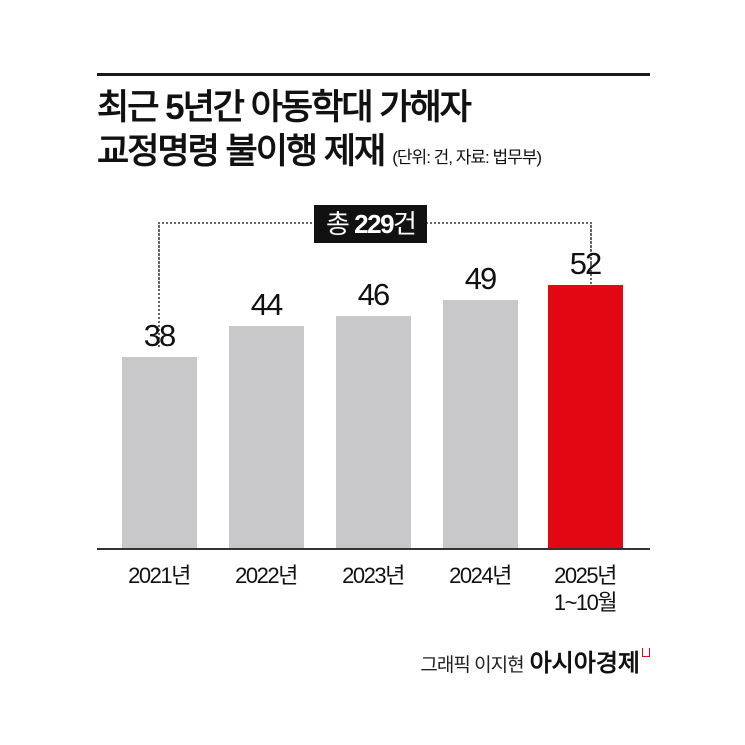 This screenshot has height=745, width=745. I want to click on x-axis-baseline, so click(373, 549).